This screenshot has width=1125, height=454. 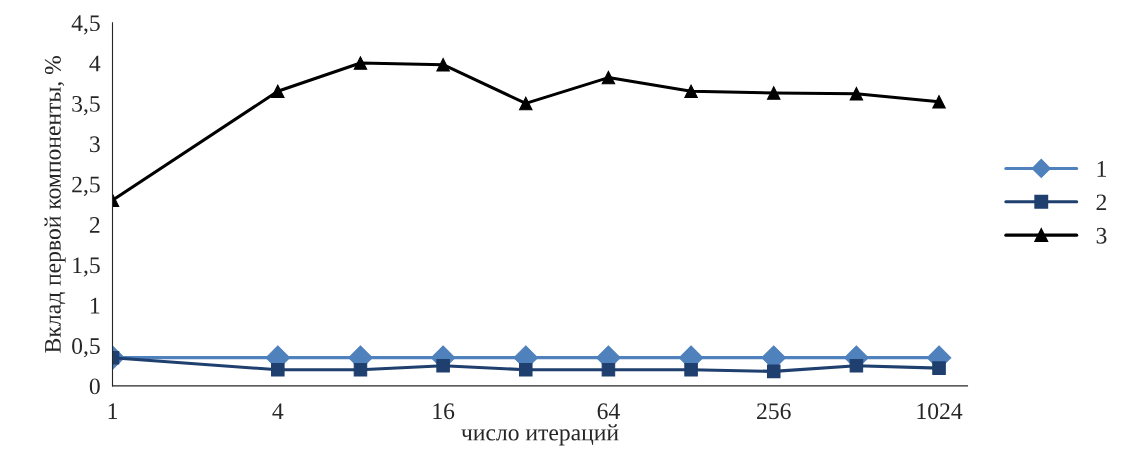 I want to click on y-tick-label: 2,5, so click(x=86, y=186).